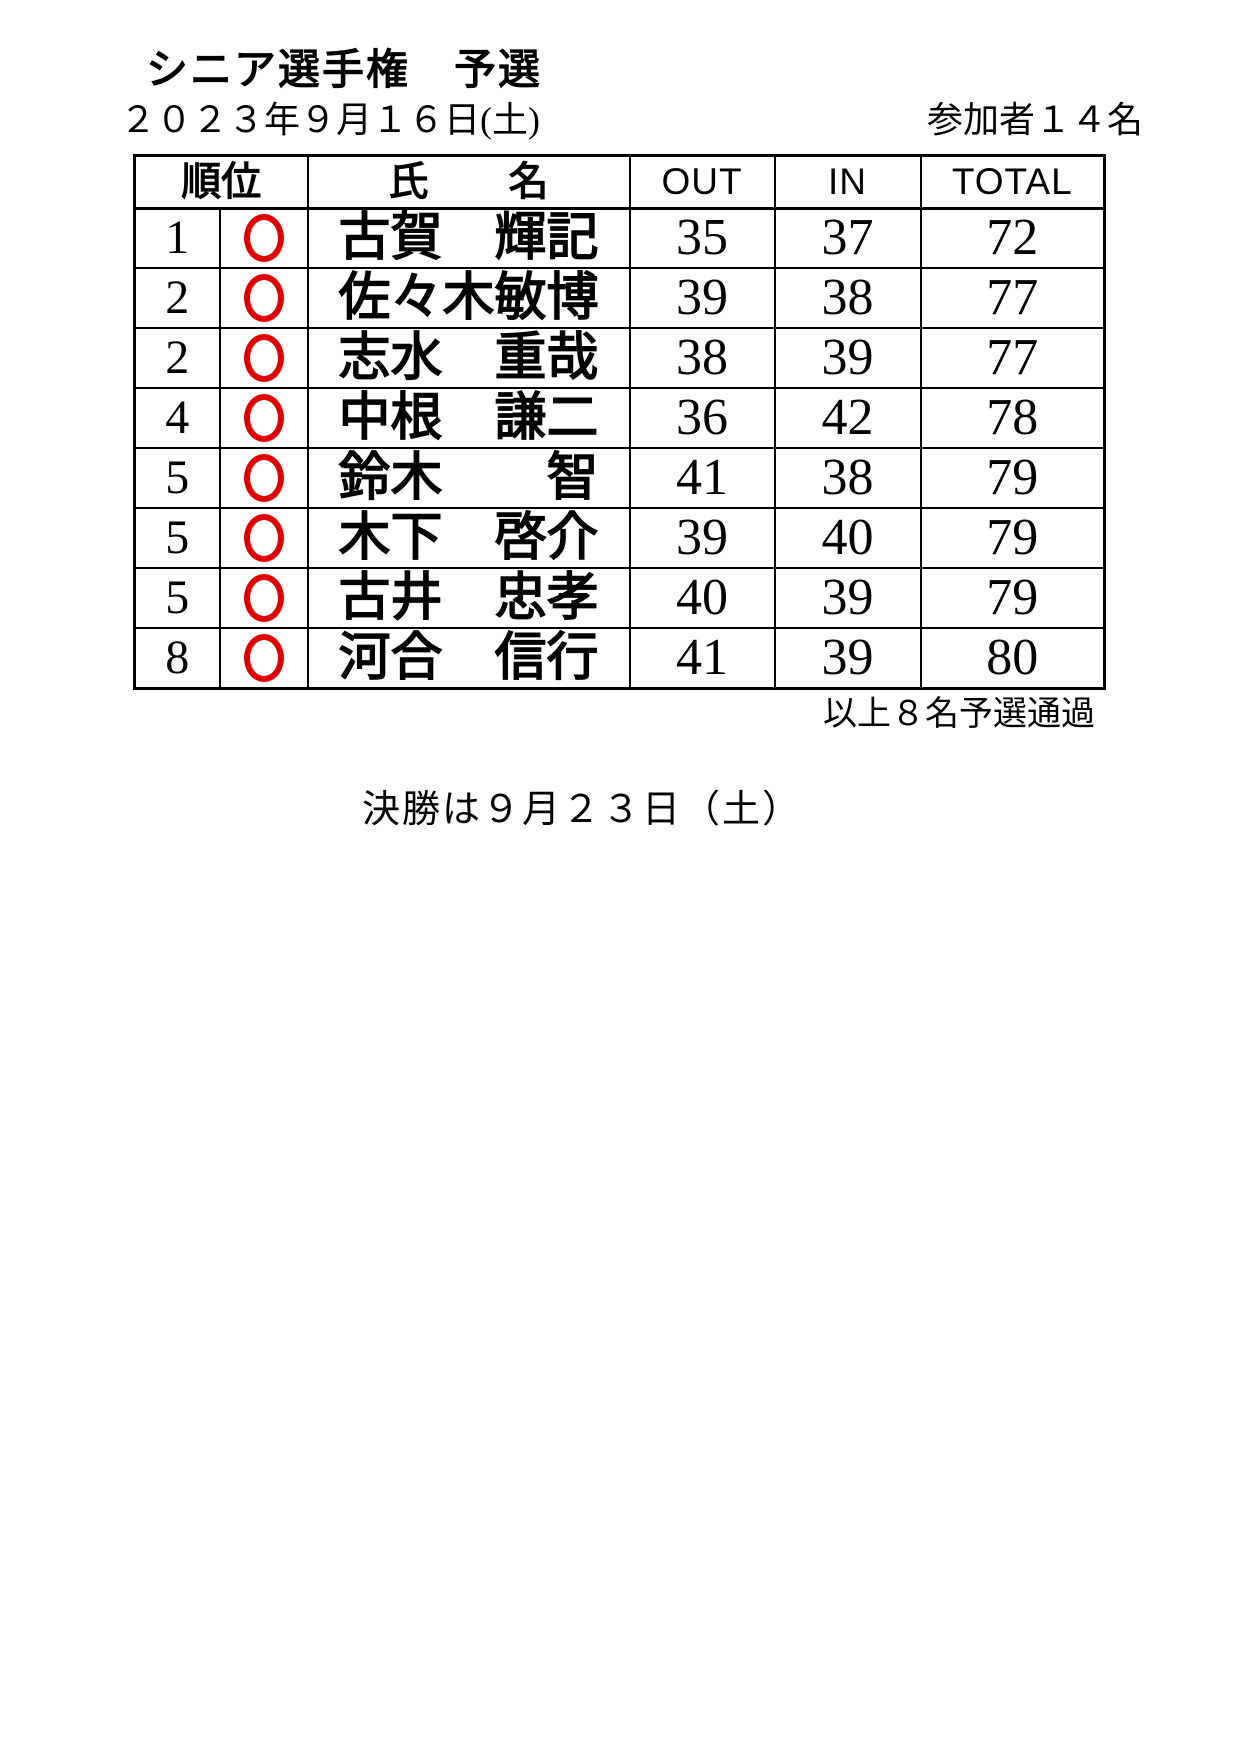  I want to click on out-score: 38, so click(702, 358).